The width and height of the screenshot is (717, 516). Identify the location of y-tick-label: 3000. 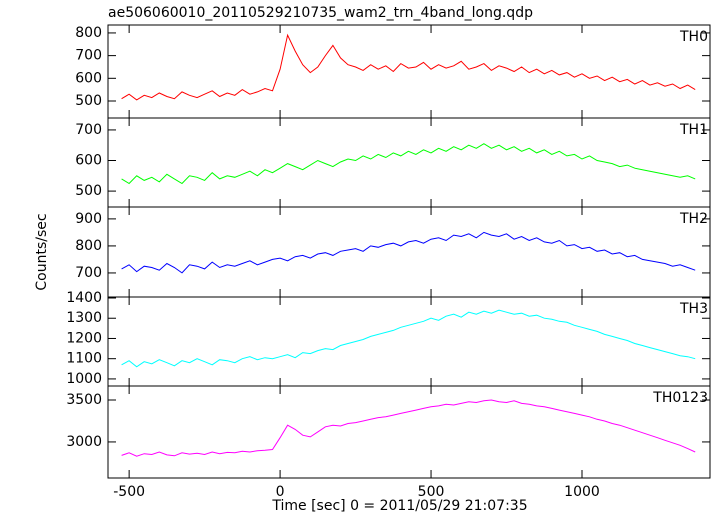
(84, 442).